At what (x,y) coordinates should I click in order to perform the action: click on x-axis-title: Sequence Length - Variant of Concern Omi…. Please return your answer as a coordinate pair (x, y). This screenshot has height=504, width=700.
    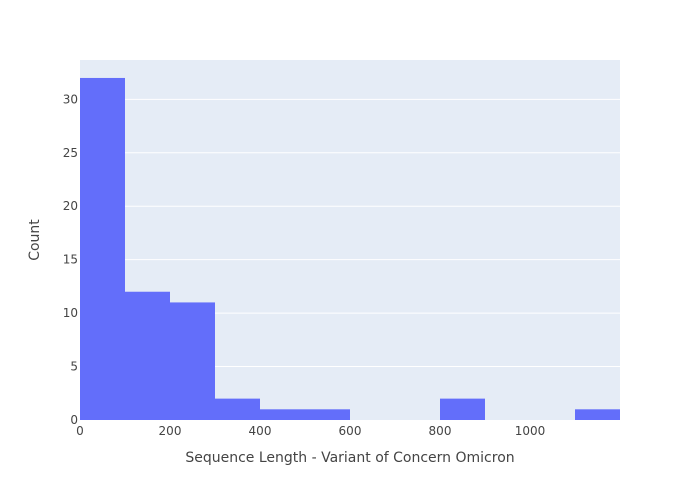
    Looking at the image, I should click on (349, 458).